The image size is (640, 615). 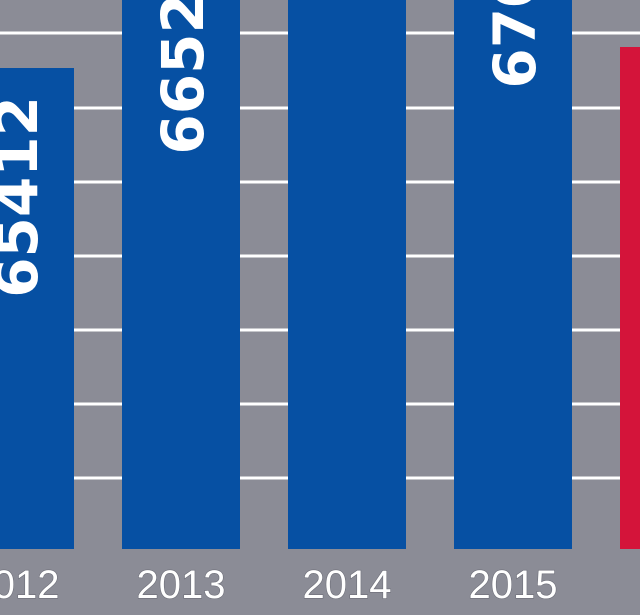 I want to click on x-tick-label: 2012, so click(x=29, y=585).